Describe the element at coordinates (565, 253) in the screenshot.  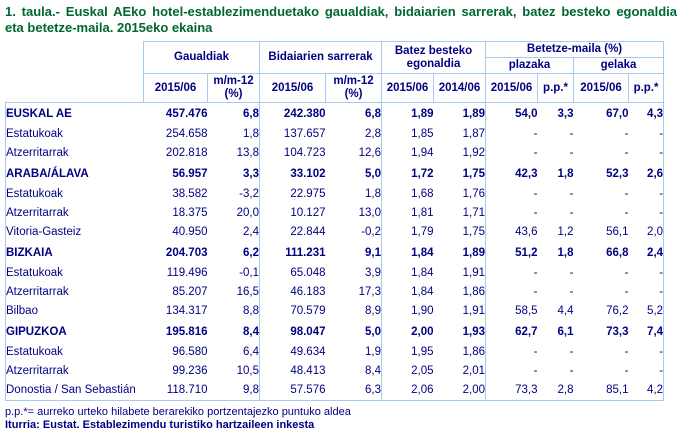
I see `value-cell: 1,8` at that location.